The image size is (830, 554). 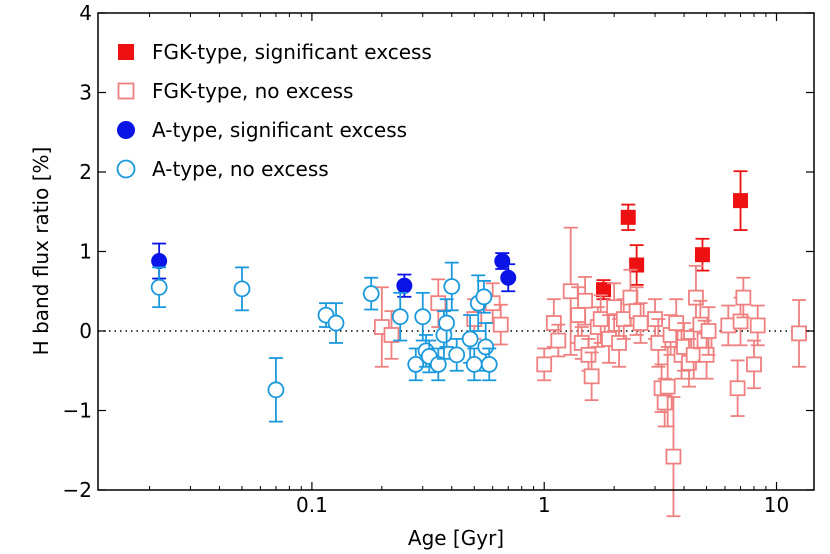 What do you see at coordinates (41, 251) in the screenshot?
I see `y-axis-label: H band flux ratio [%]` at bounding box center [41, 251].